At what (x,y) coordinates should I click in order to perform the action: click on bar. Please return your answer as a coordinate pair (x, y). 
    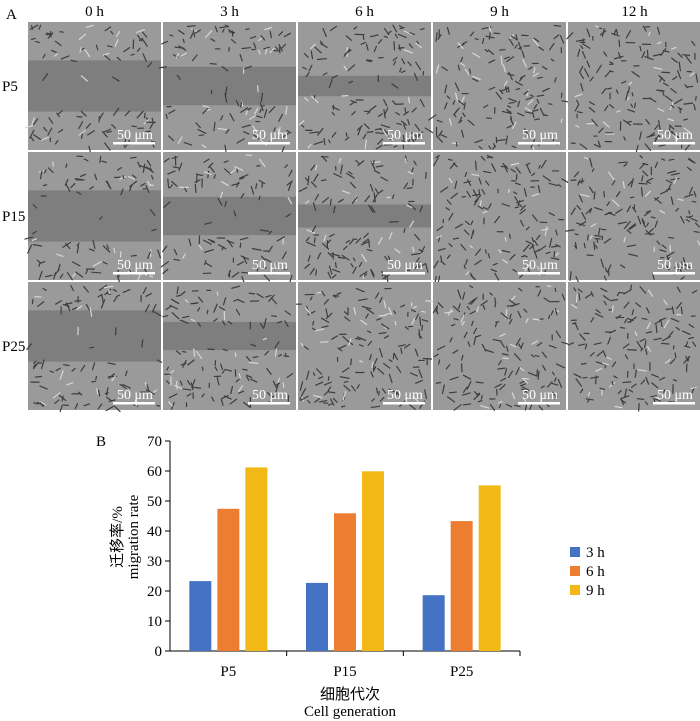
    Looking at the image, I should click on (317, 616).